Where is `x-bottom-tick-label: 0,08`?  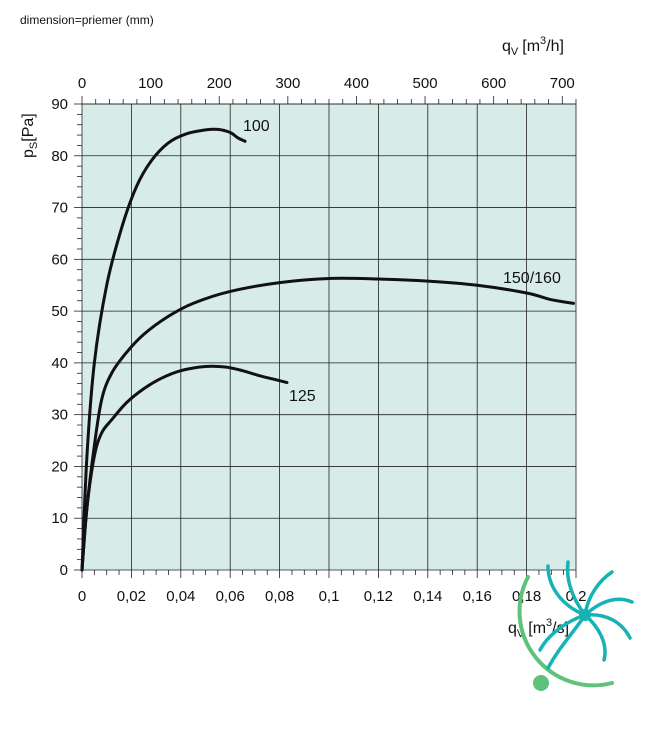 x-bottom-tick-label: 0,08 is located at coordinates (279, 596).